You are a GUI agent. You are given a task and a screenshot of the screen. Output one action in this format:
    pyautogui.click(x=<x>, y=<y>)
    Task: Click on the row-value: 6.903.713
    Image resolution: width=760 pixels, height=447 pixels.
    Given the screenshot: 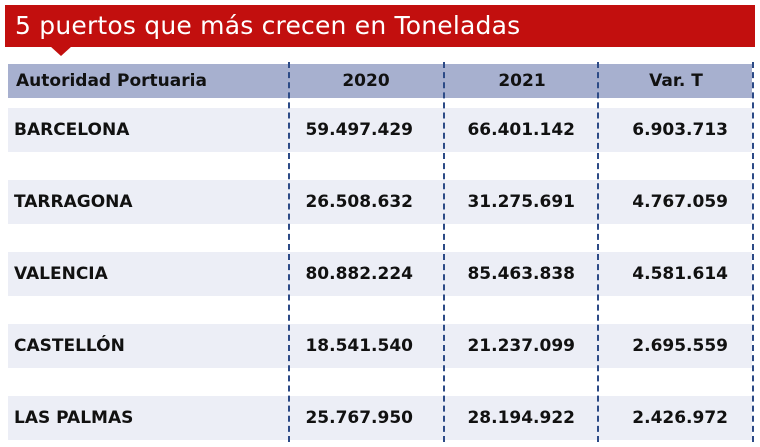 What is the action you would take?
    pyautogui.click(x=680, y=130)
    